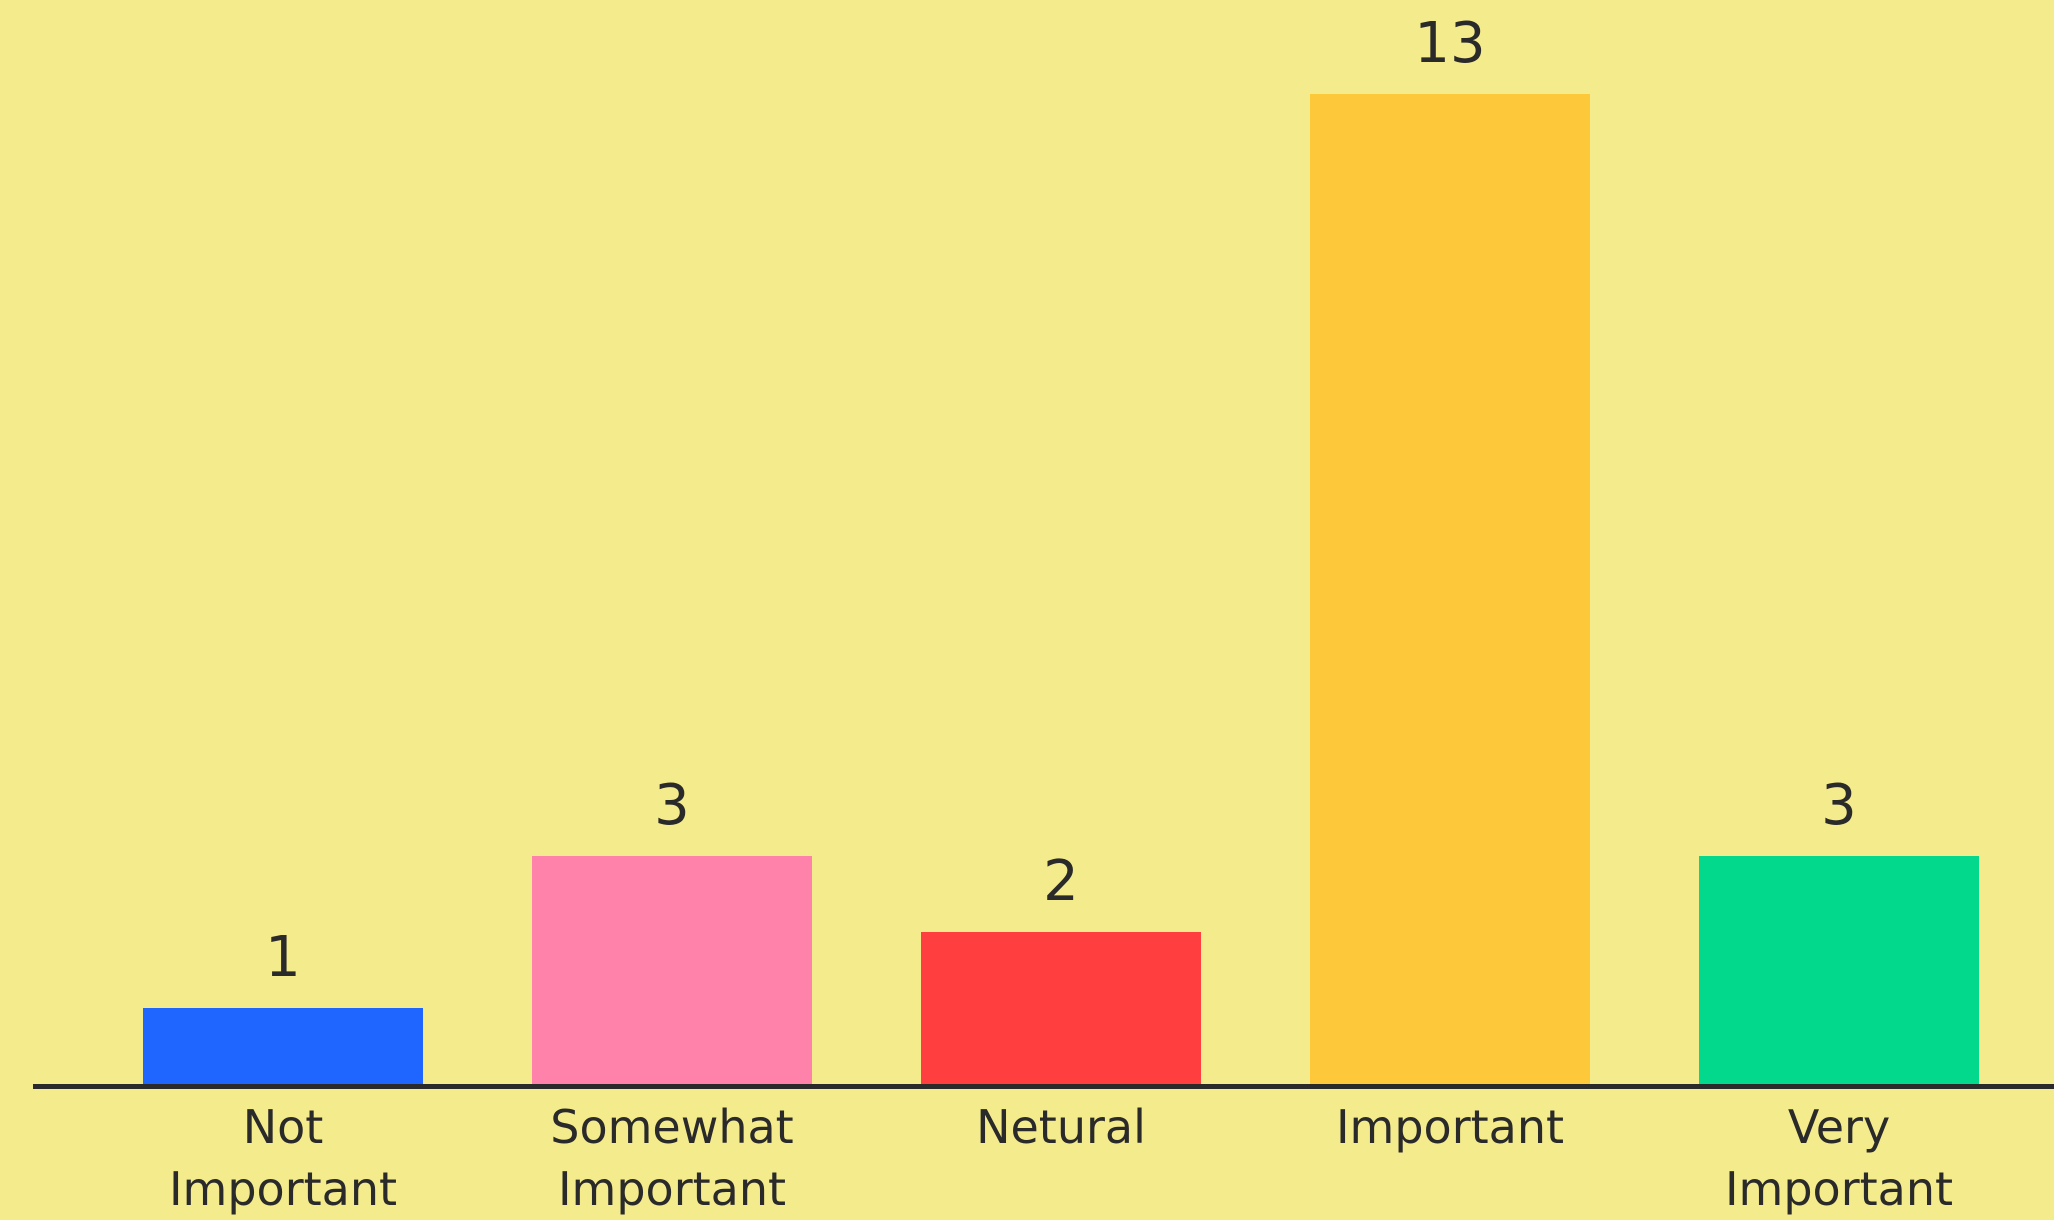 This screenshot has height=1220, width=2054. What do you see at coordinates (1450, 1127) in the screenshot?
I see `x-tick-label: Important` at bounding box center [1450, 1127].